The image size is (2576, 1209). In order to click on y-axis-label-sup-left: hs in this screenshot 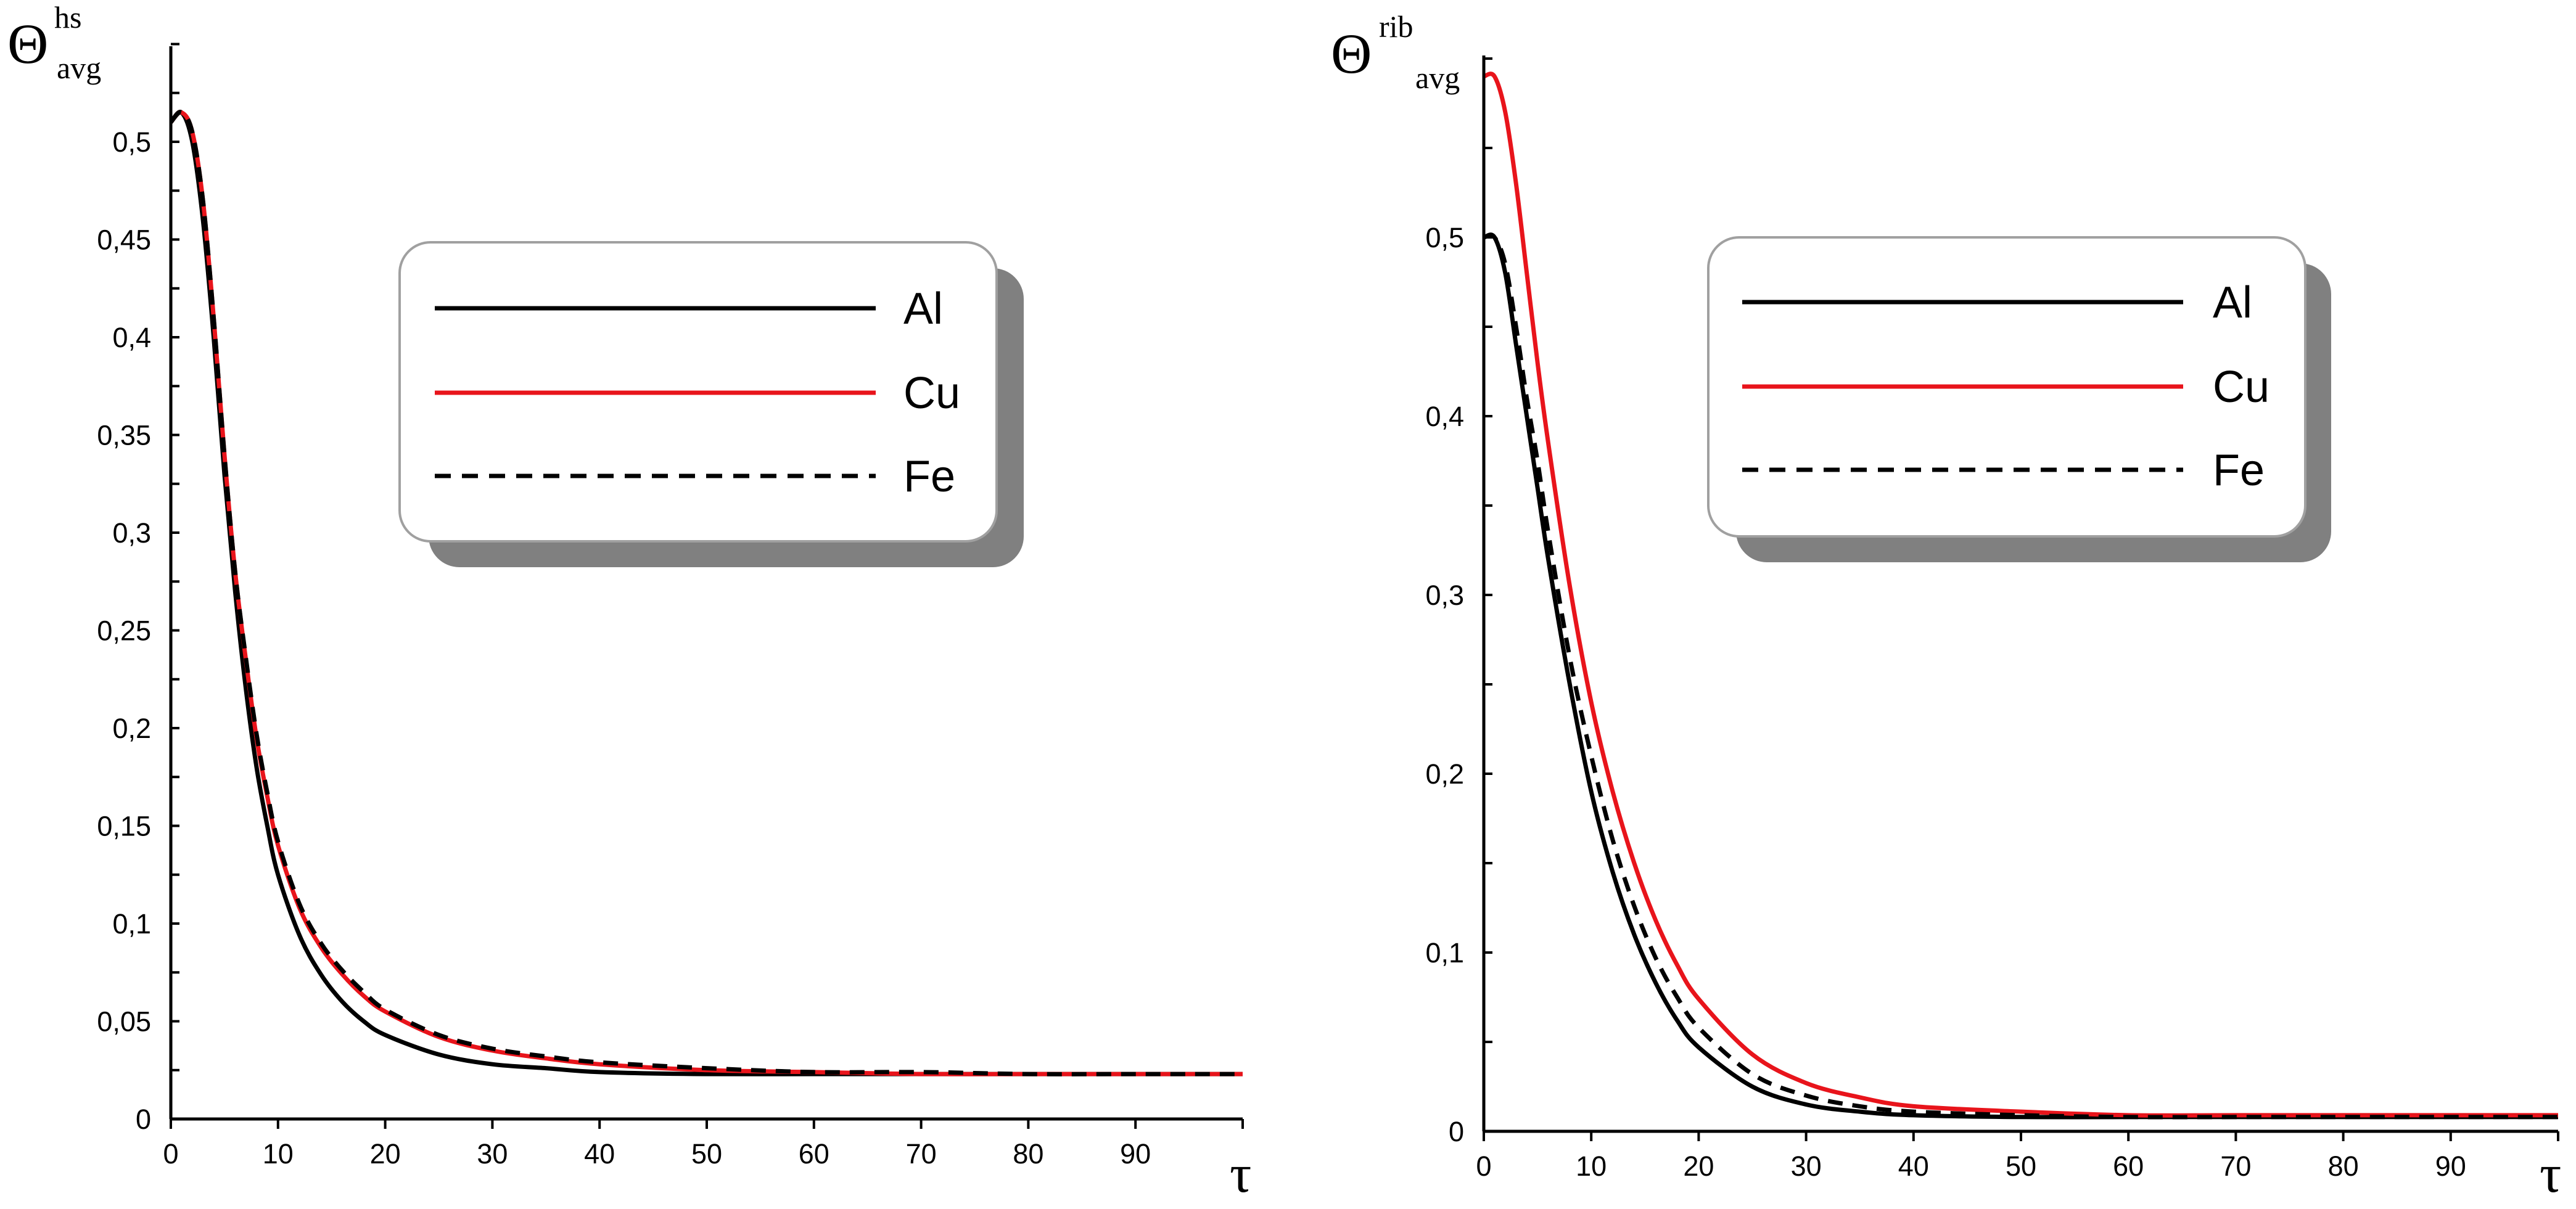, I will do `click(67, 17)`.